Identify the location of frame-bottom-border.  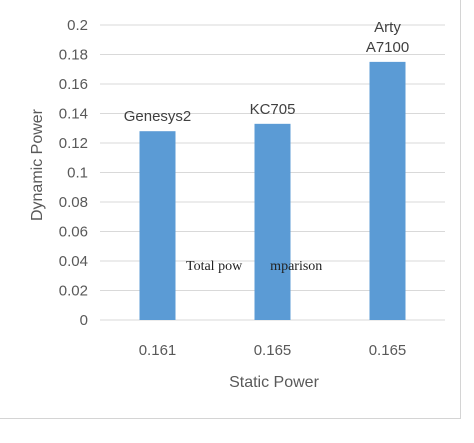
(230, 418).